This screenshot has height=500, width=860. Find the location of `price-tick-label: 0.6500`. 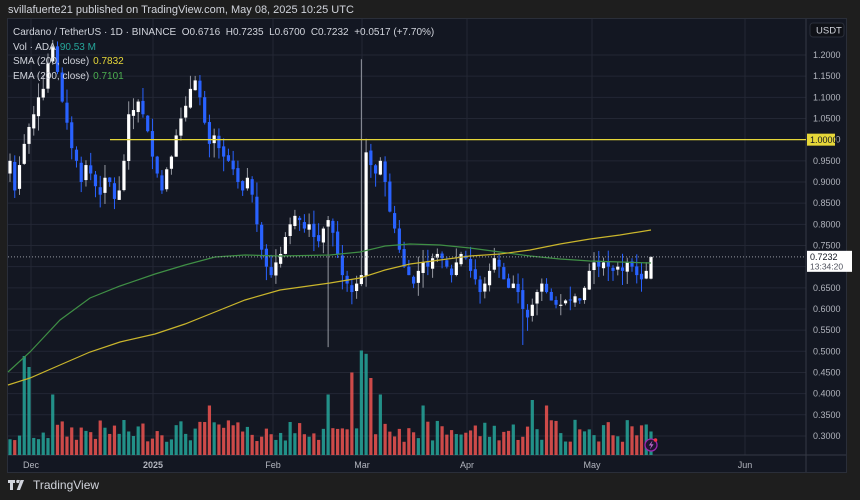

price-tick-label: 0.6500 is located at coordinates (827, 288).